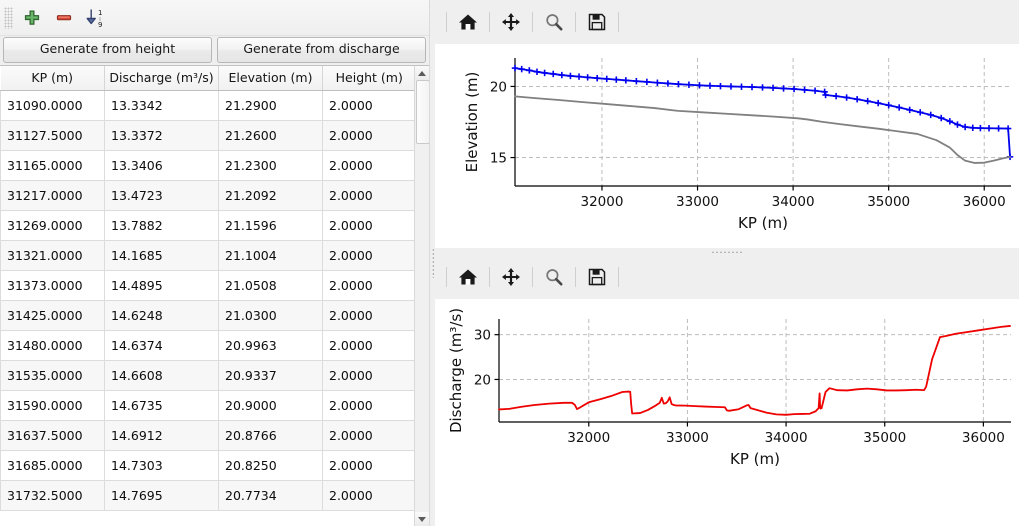  Describe the element at coordinates (52, 405) in the screenshot. I see `table-cell: 31590.0000` at that location.